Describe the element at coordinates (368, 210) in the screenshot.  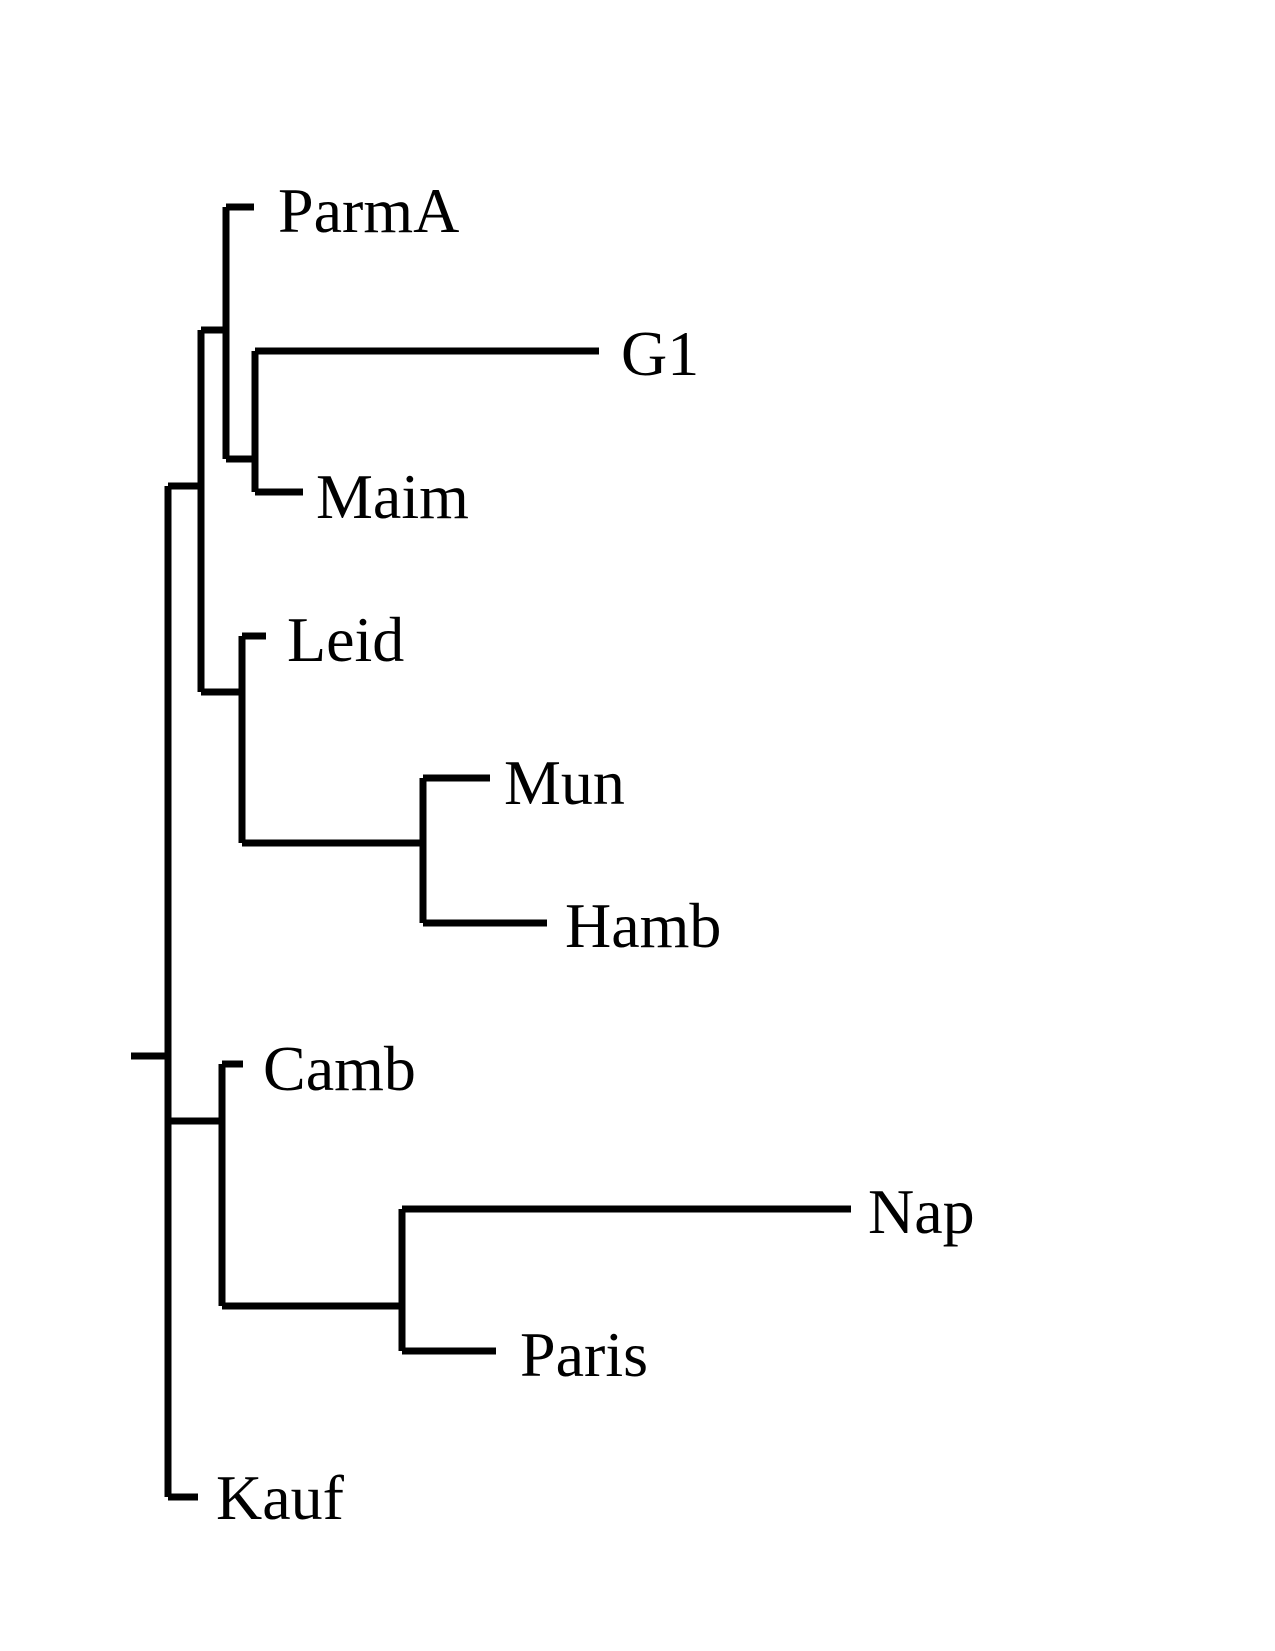
I see `leaf-label-parma: ParmA` at that location.